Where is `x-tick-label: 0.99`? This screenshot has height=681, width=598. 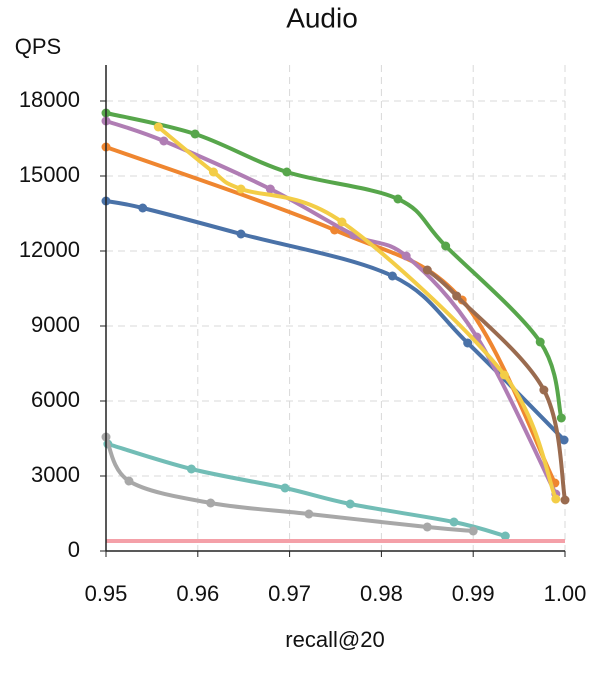 x-tick-label: 0.99 is located at coordinates (473, 593).